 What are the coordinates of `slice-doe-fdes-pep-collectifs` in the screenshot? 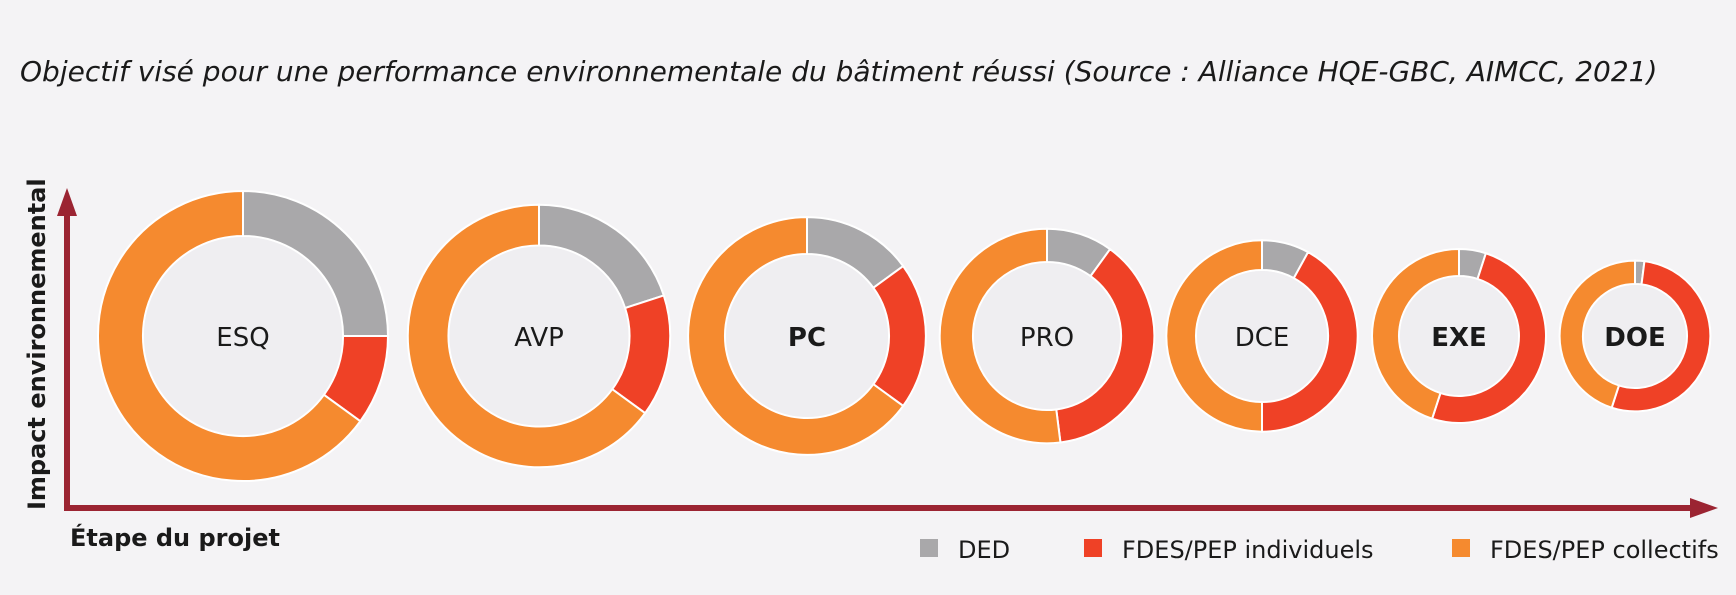 It's located at (1597, 334).